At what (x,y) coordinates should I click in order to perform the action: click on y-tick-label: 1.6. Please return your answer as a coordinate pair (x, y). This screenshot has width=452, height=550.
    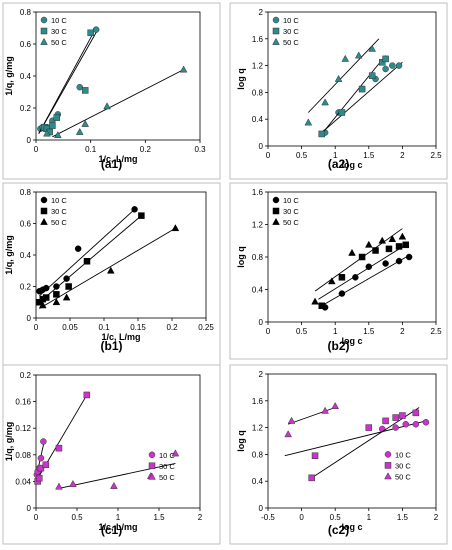
    Looking at the image, I should click on (258, 401).